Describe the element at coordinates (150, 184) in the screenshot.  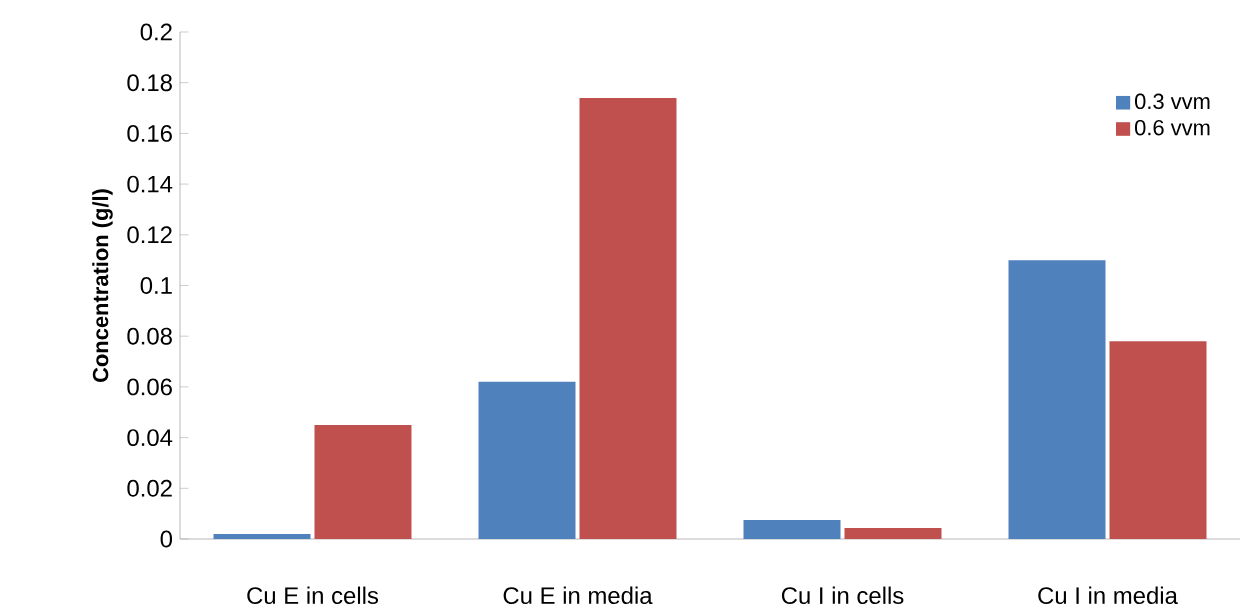
I see `y-tick-label: 0.14` at that location.